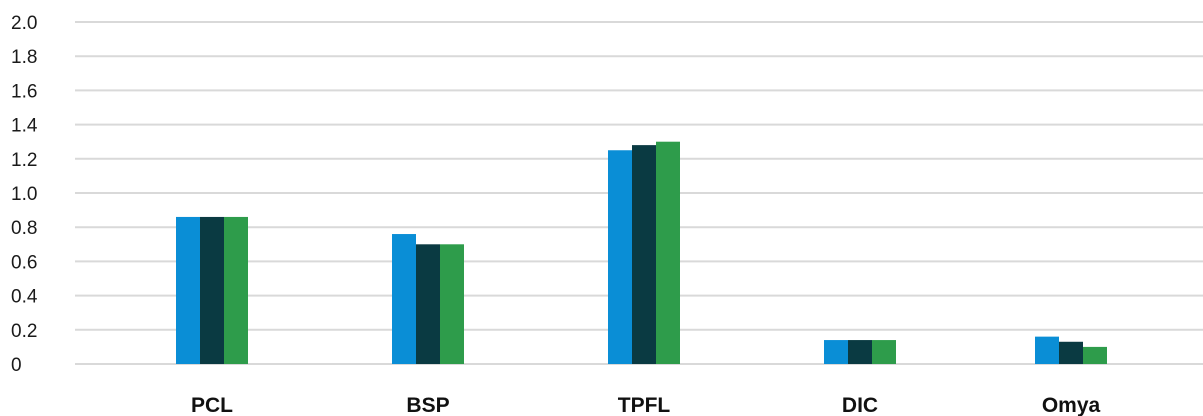  Describe the element at coordinates (24, 262) in the screenshot. I see `y-tick-label: 0.6` at that location.